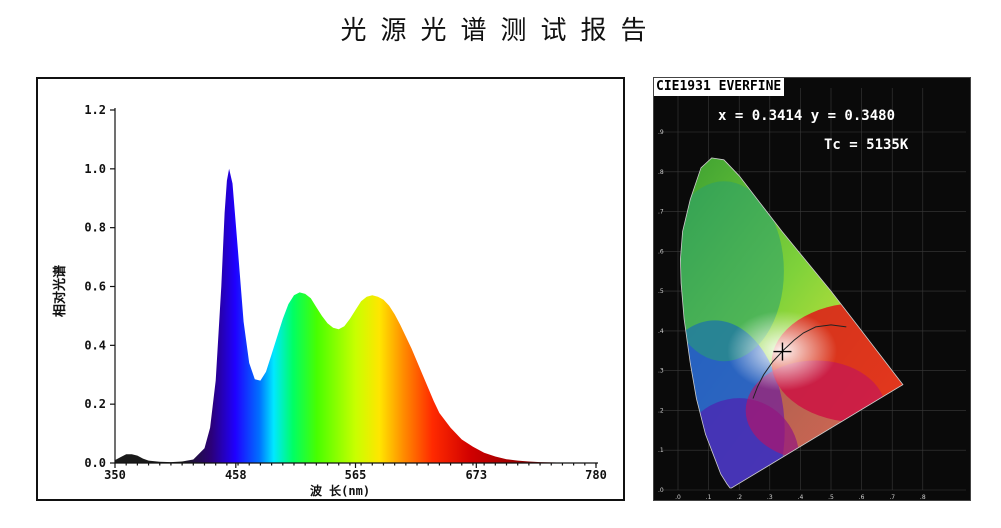  Describe the element at coordinates (862, 497) in the screenshot. I see `cie-x-tick-label: .6` at that location.